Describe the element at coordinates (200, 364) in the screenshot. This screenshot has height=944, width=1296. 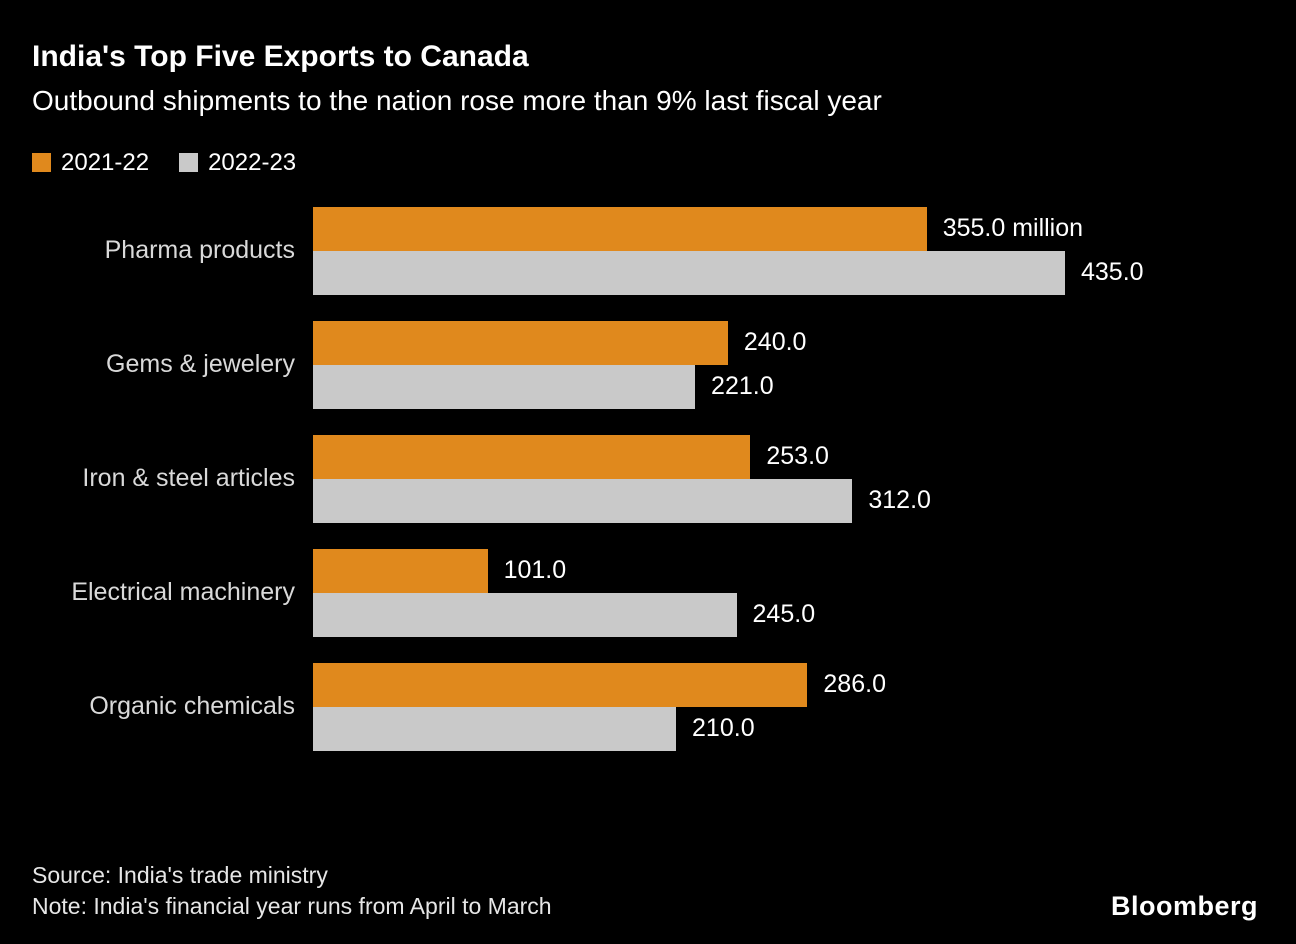
I see `category-label: Gems & jewelery` at that location.